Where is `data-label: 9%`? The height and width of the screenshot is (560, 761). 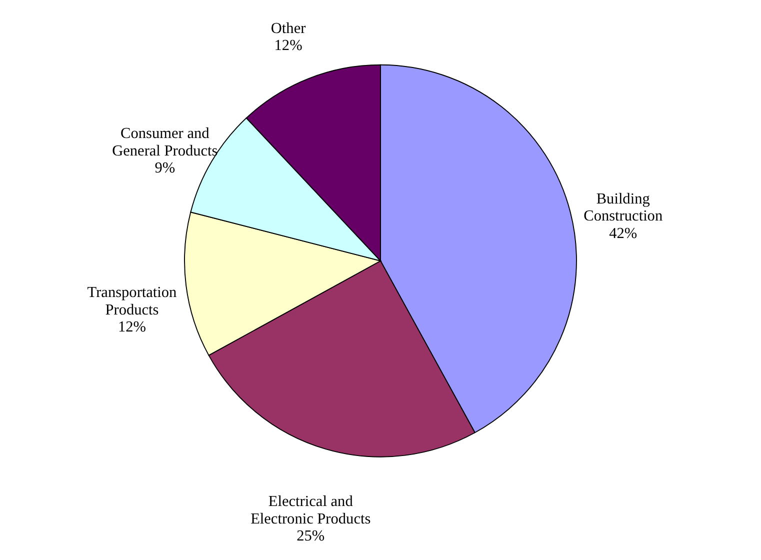
data-label: 9% is located at coordinates (165, 168).